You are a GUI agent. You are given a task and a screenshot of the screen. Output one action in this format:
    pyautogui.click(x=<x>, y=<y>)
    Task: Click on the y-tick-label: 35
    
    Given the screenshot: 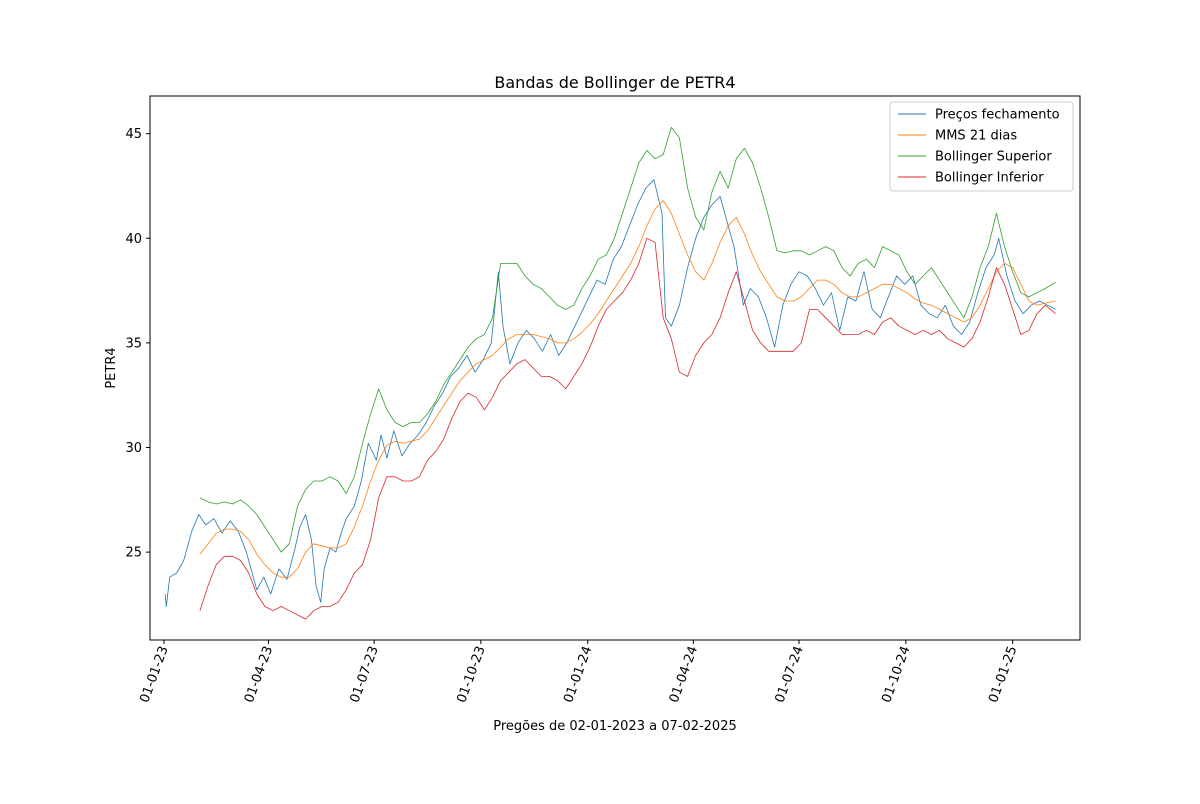 What is the action you would take?
    pyautogui.click(x=133, y=343)
    